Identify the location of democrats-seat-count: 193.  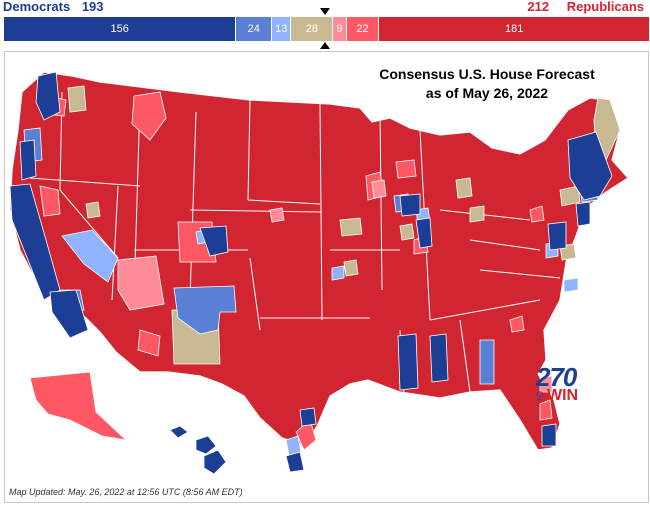
(92, 7).